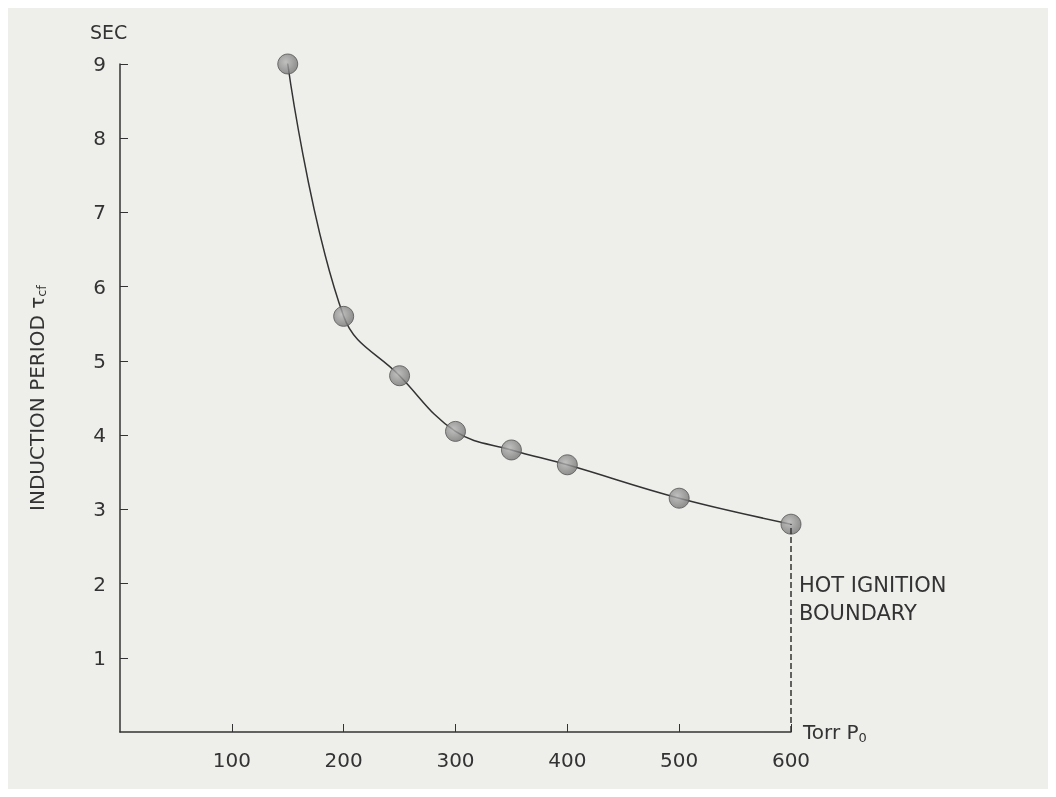  I want to click on ref-line-label: HOT IGNITION BOUNDARY, so click(876, 599).